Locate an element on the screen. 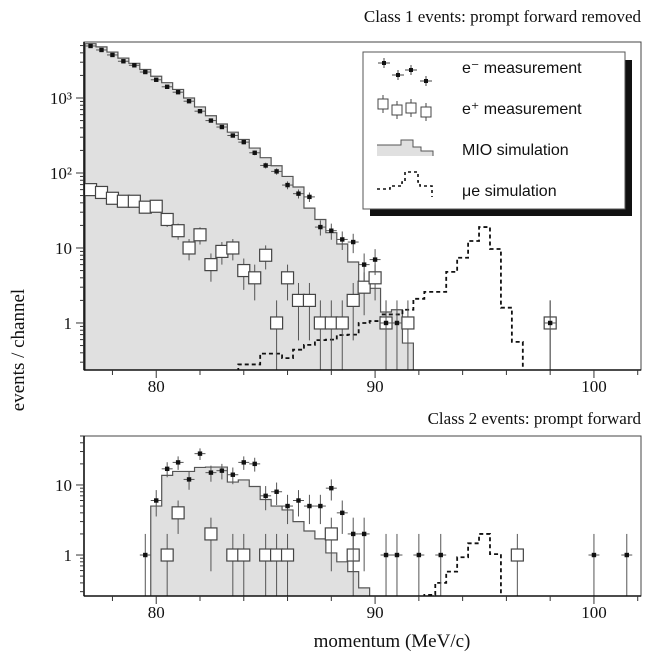 This screenshot has width=653, height=658. legend-label-mio: MIO simulation is located at coordinates (515, 150).